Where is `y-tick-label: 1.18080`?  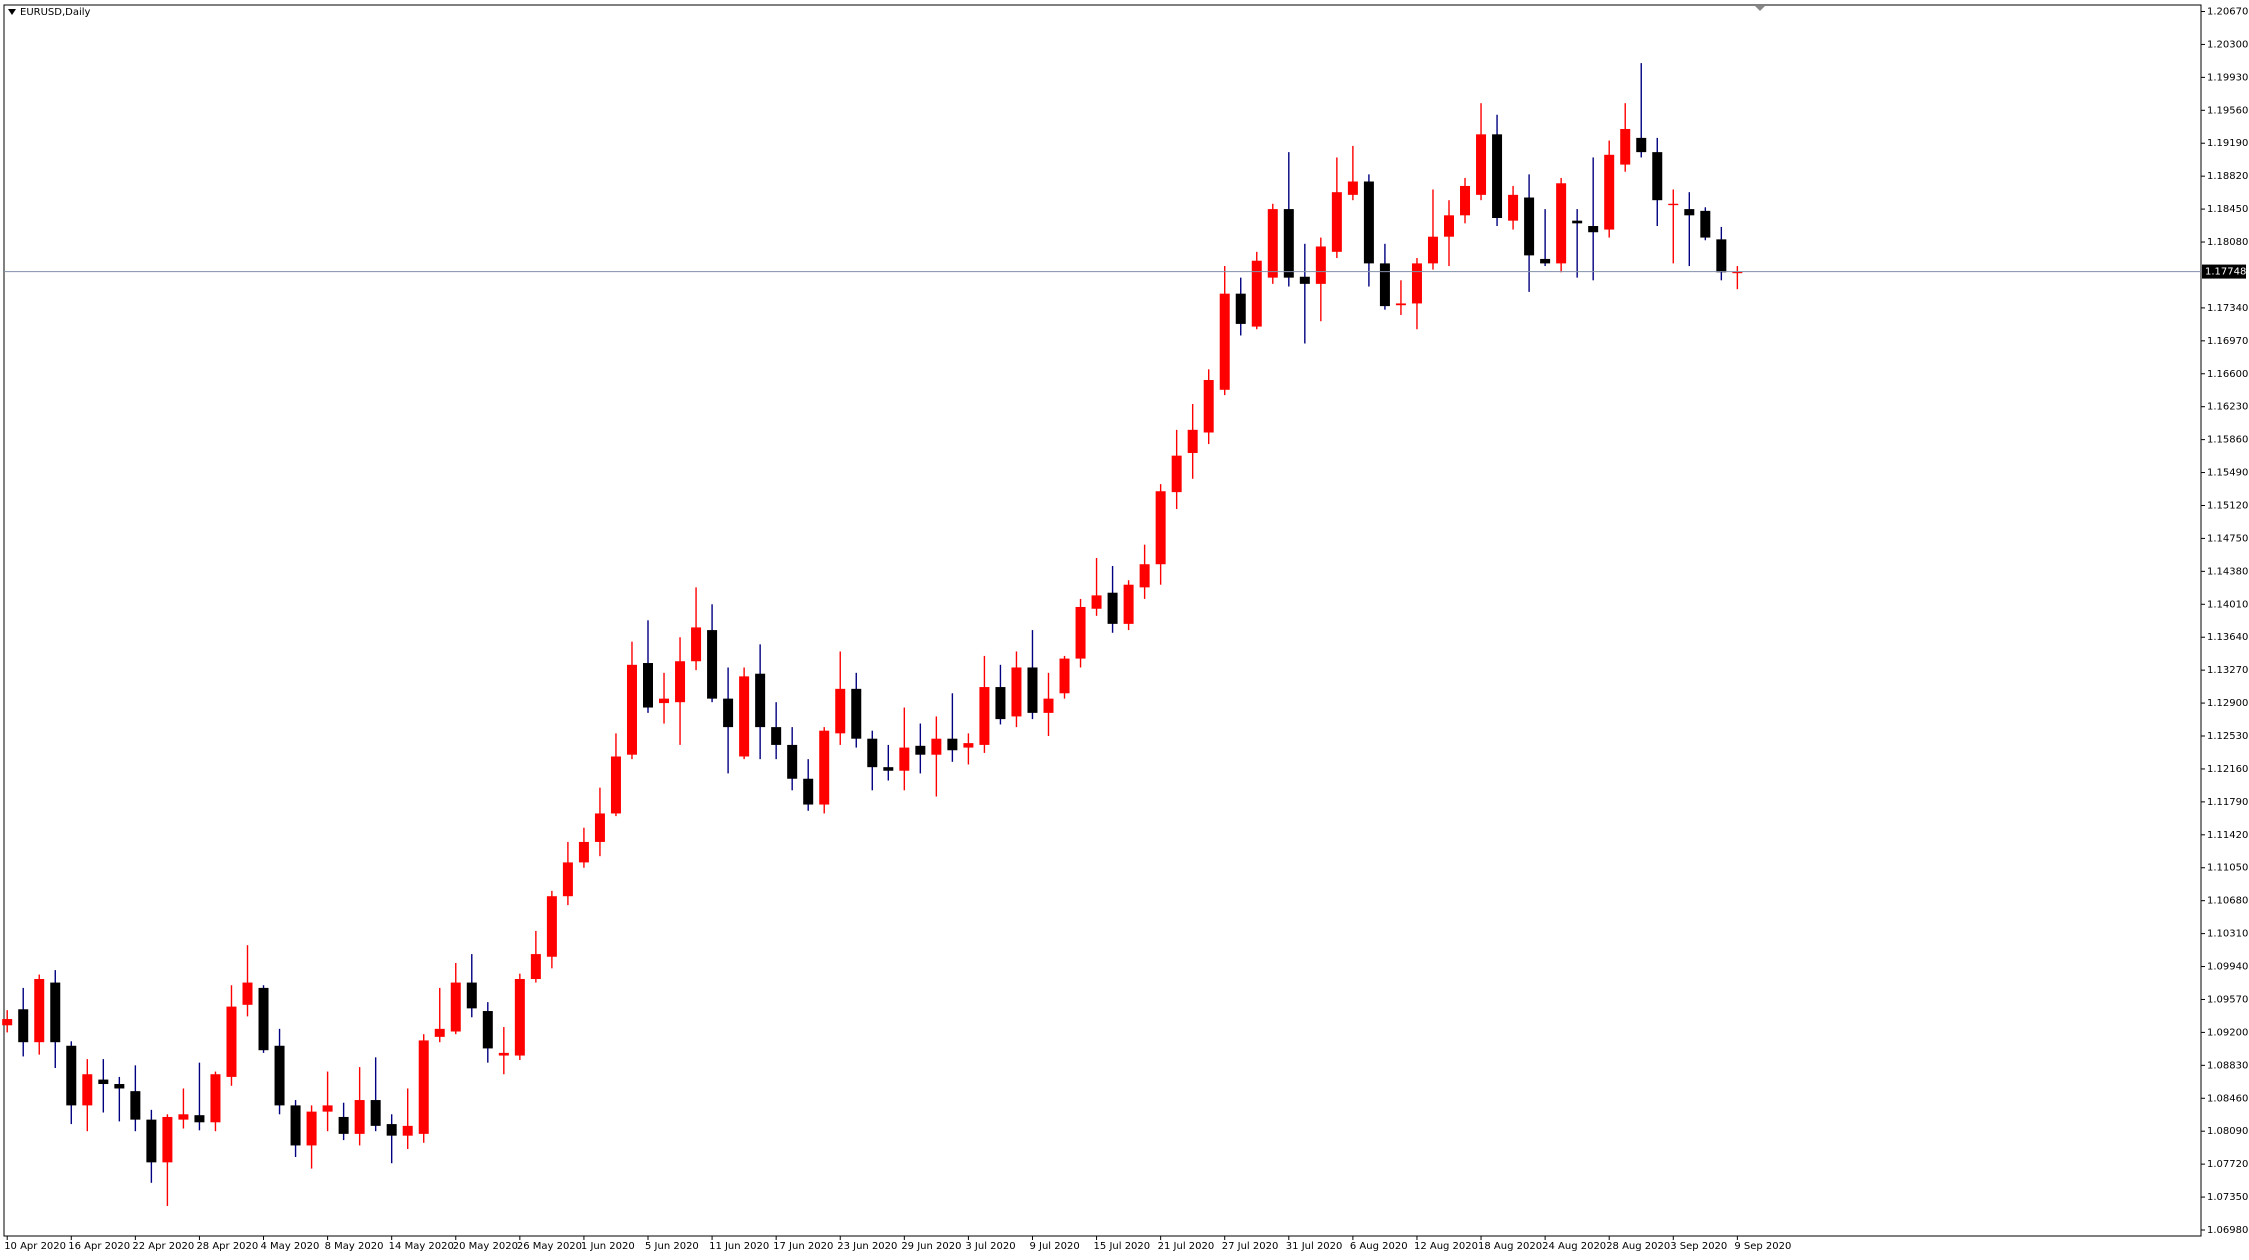 y-tick-label: 1.18080 is located at coordinates (2227, 242).